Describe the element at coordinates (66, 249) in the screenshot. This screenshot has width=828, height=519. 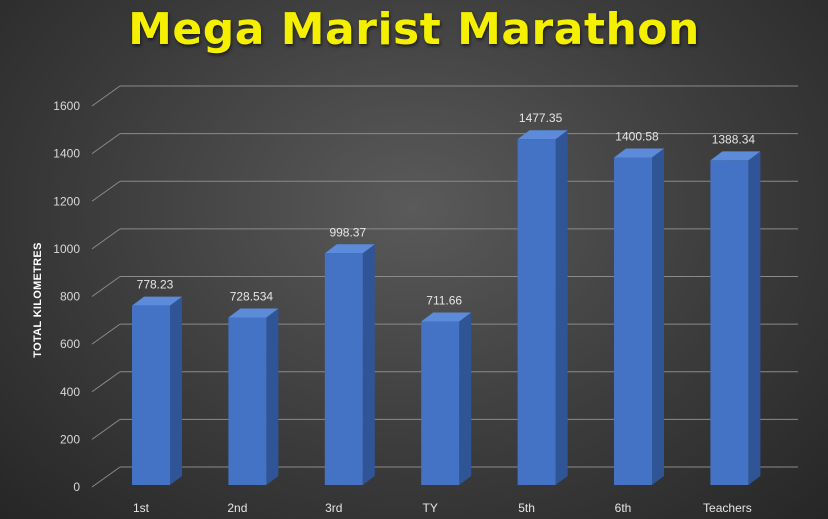
I see `y-tick-label: 1000` at that location.